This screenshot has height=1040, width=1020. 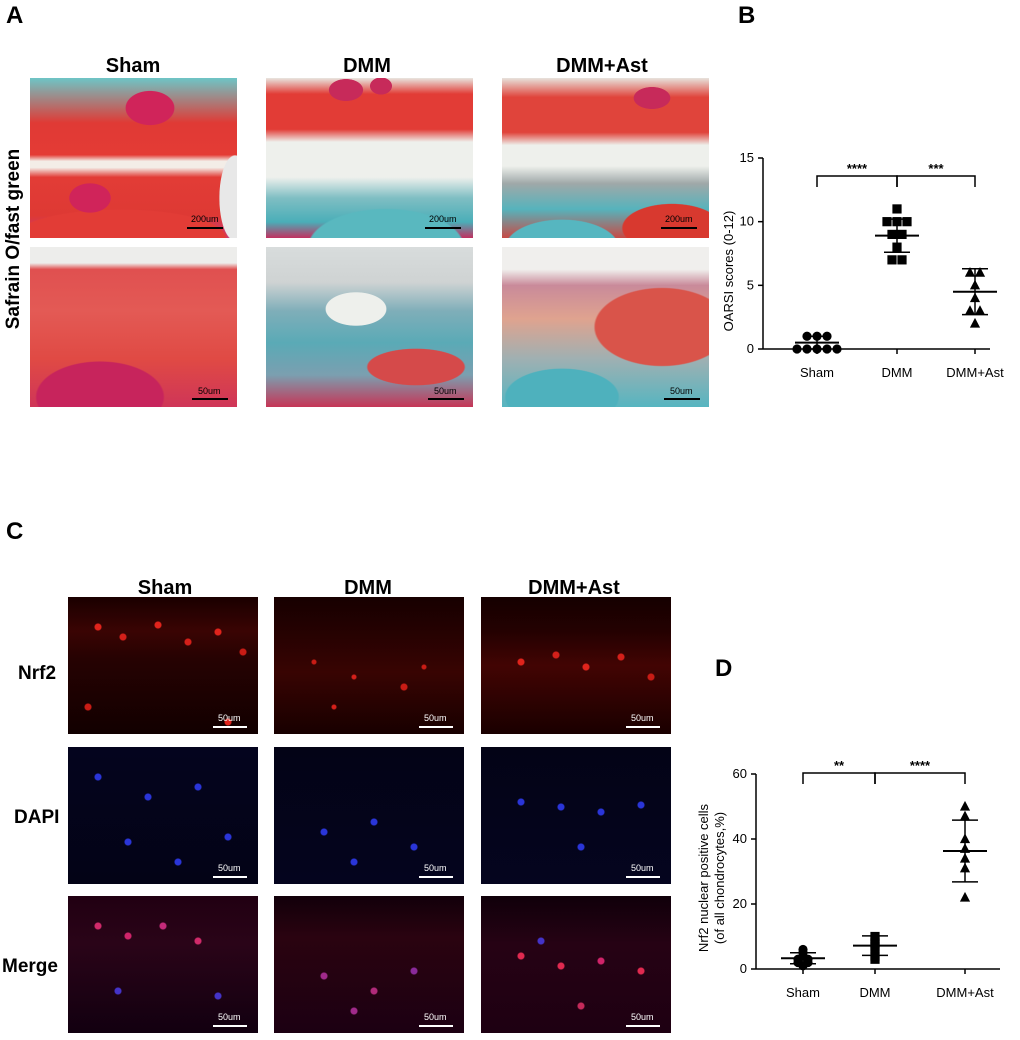 What do you see at coordinates (747, 15) in the screenshot?
I see `panel-label-b: B` at bounding box center [747, 15].